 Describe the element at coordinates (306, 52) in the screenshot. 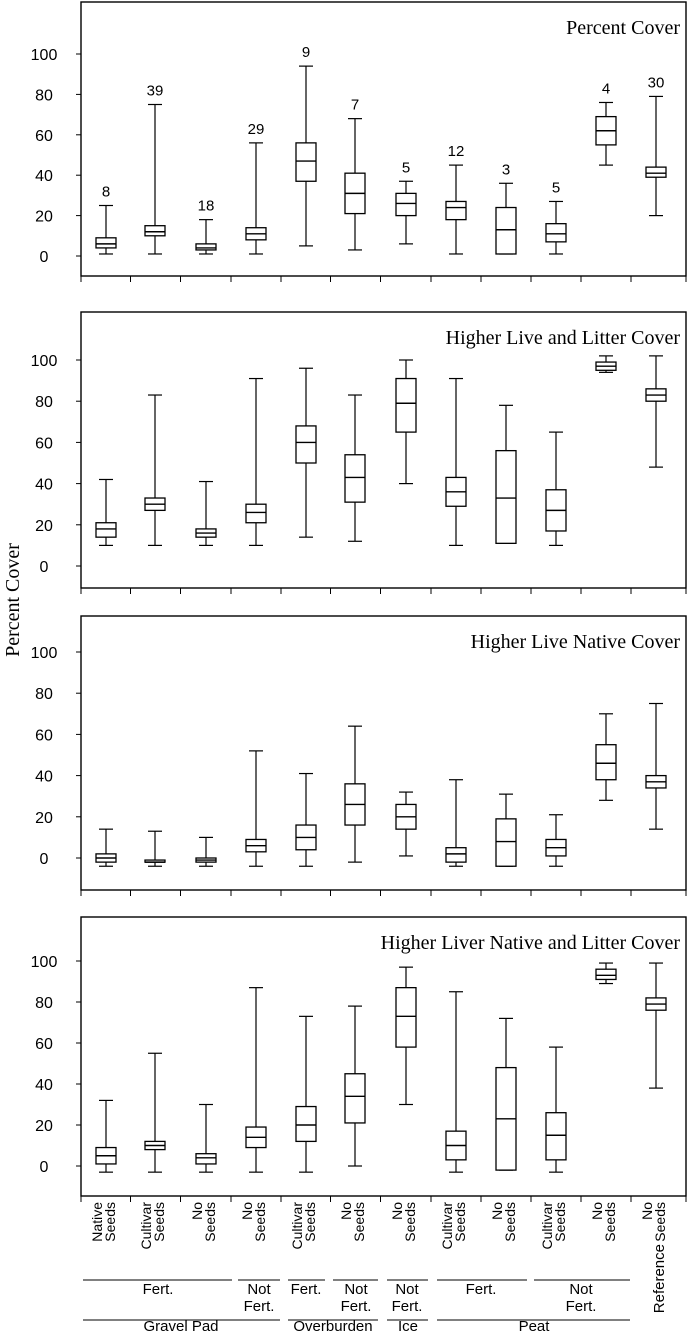

I see `sample-size-label: 9` at that location.